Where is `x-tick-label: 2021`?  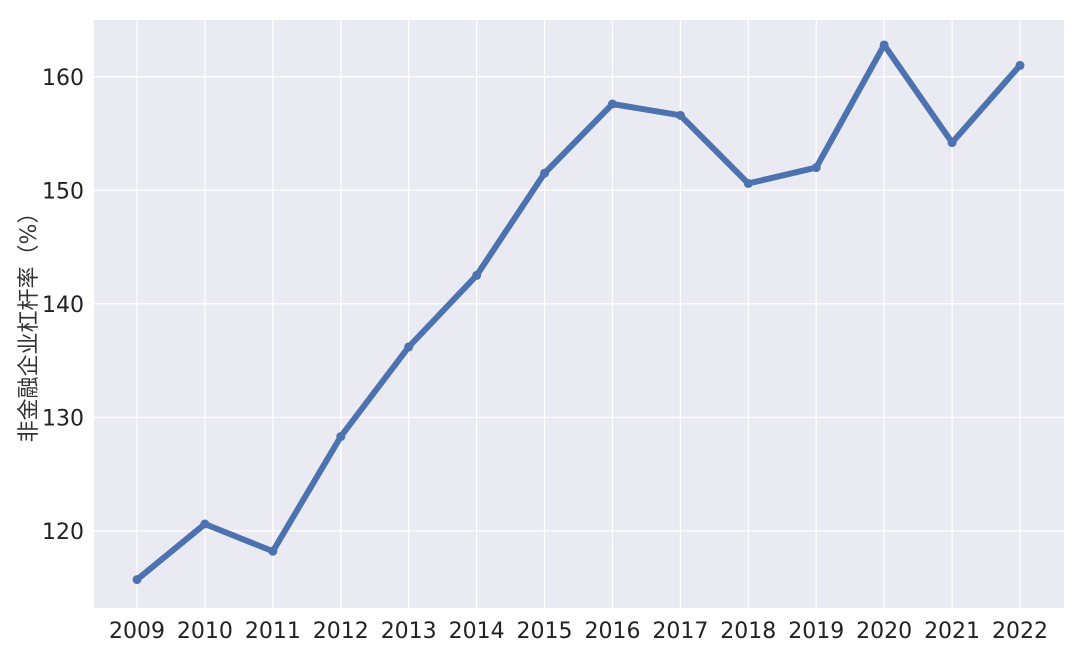 x-tick-label: 2021 is located at coordinates (952, 631).